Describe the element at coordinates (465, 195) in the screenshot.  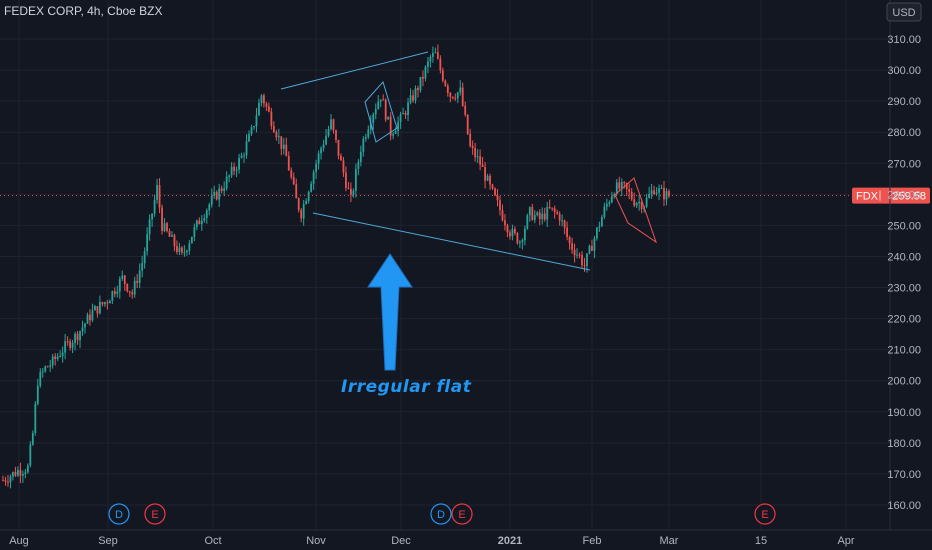
I see `current-price-line: FDX 259.58` at that location.